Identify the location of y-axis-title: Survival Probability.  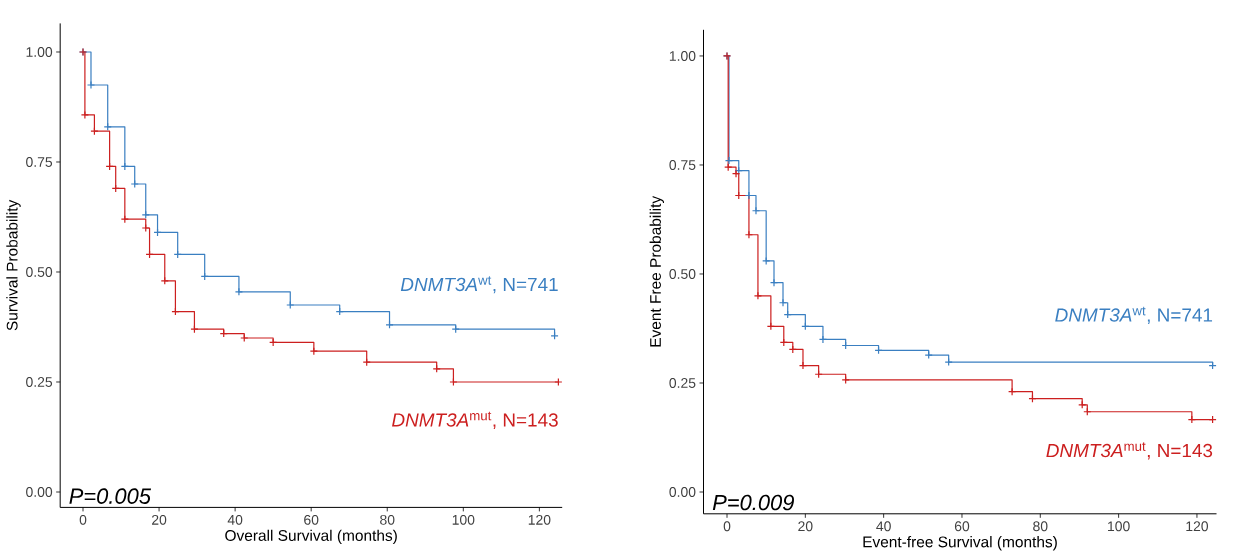
(13, 265).